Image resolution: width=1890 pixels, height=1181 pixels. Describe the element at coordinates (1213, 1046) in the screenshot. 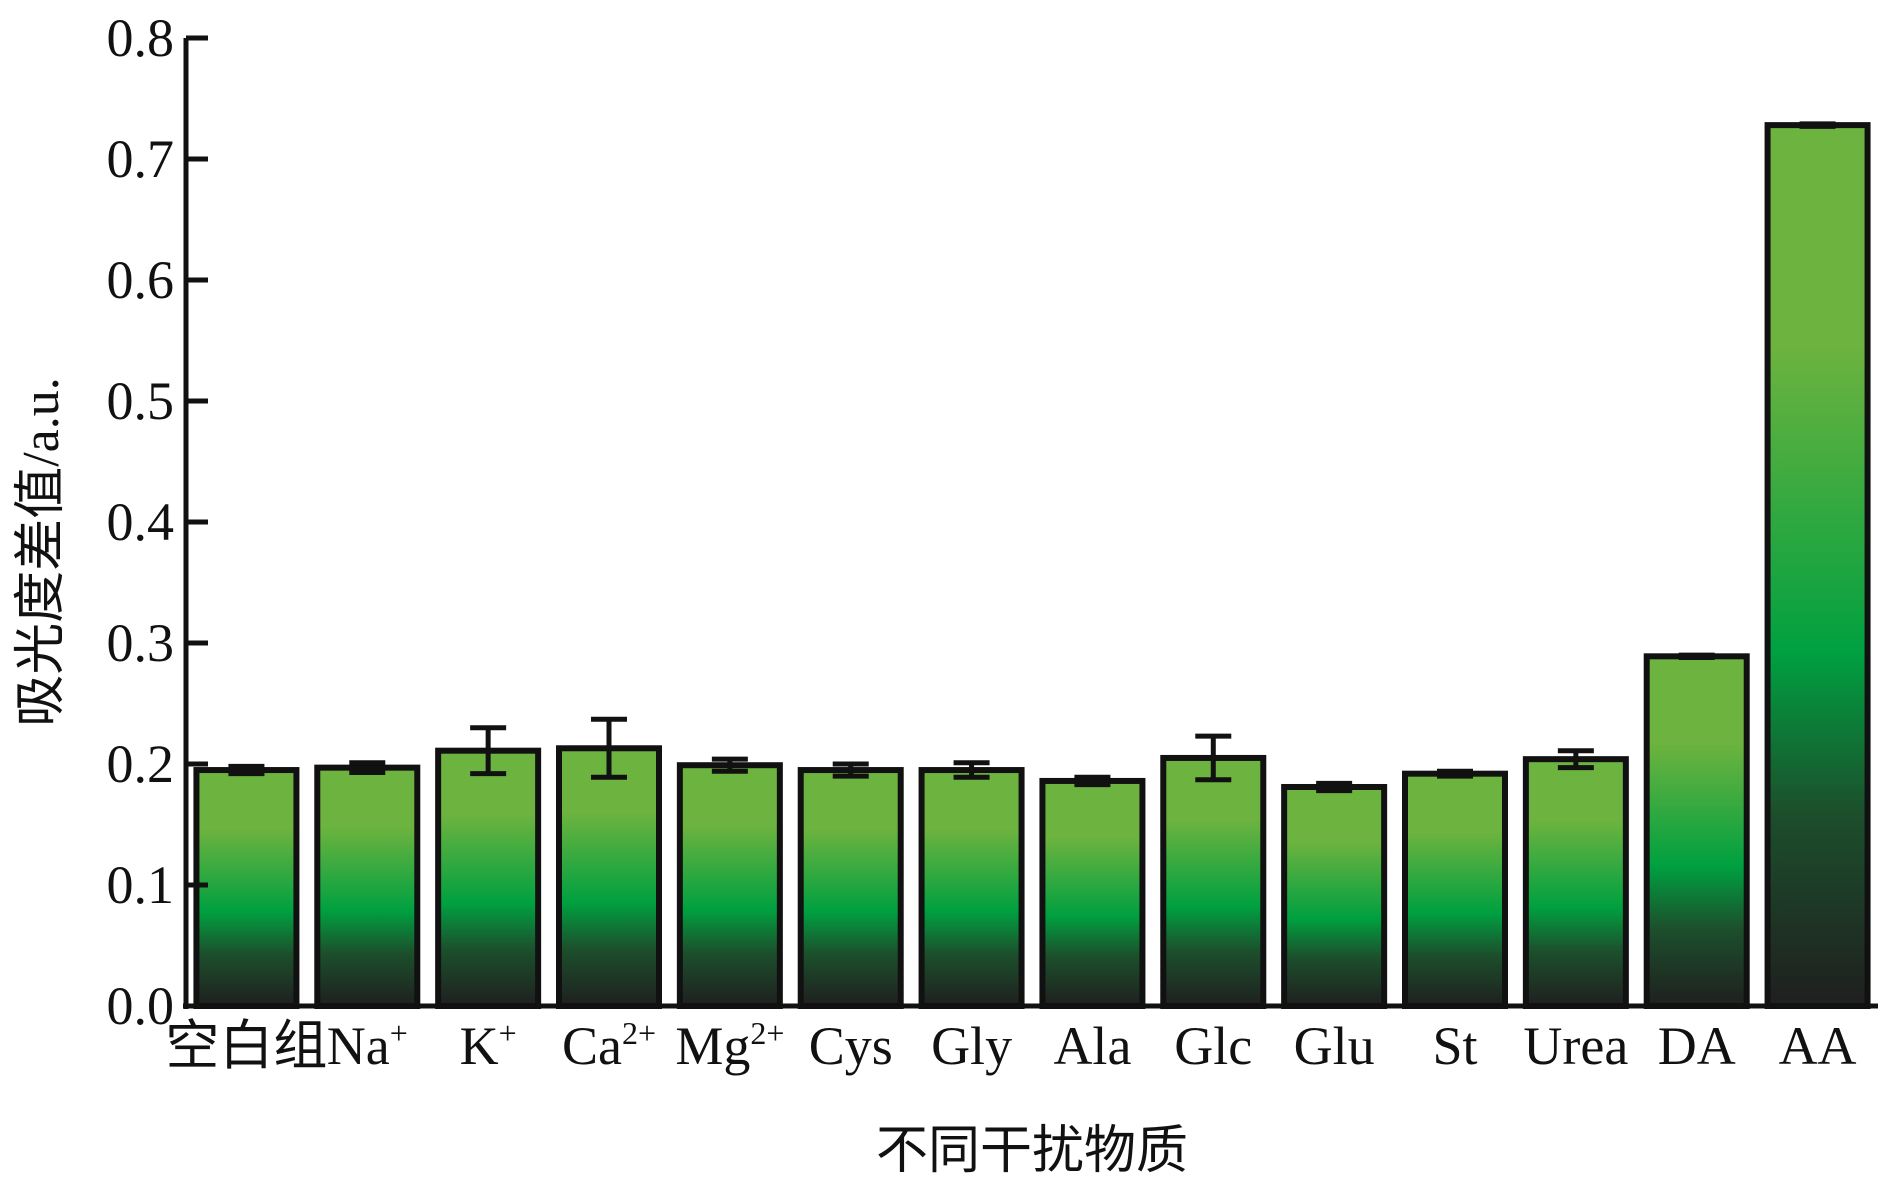

I see `x-tick-label: Glc` at that location.